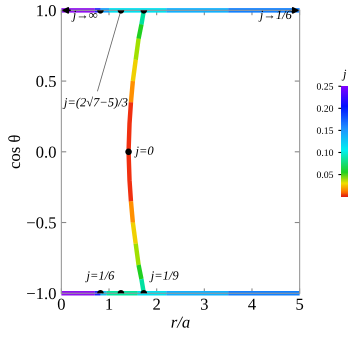 The image size is (361, 345). I want to click on annotation: j→1/6, so click(275, 16).